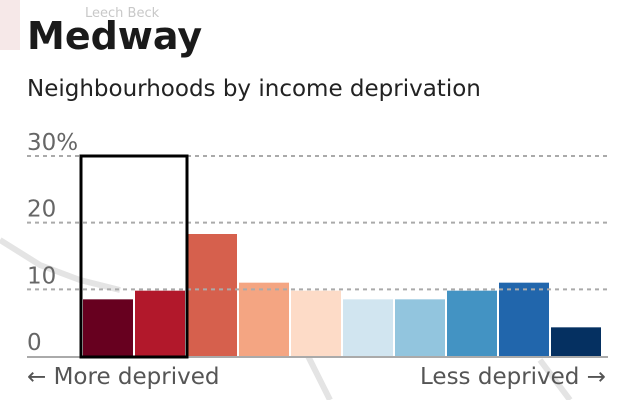  Describe the element at coordinates (122, 13) in the screenshot. I see `map-label-leech-beck: Leech Beck` at that location.